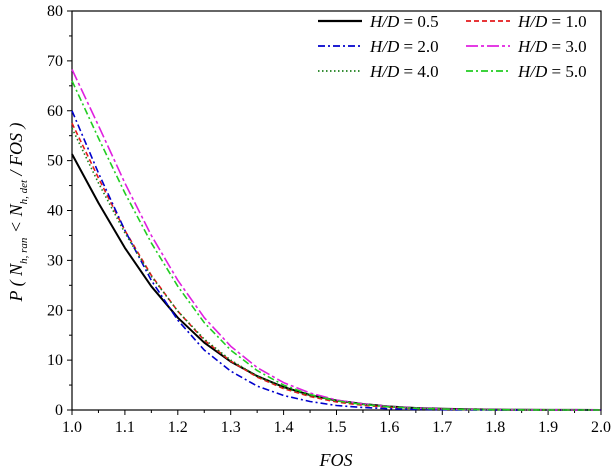 The height and width of the screenshot is (472, 616). I want to click on x-tick-label: 1.2, so click(178, 427).